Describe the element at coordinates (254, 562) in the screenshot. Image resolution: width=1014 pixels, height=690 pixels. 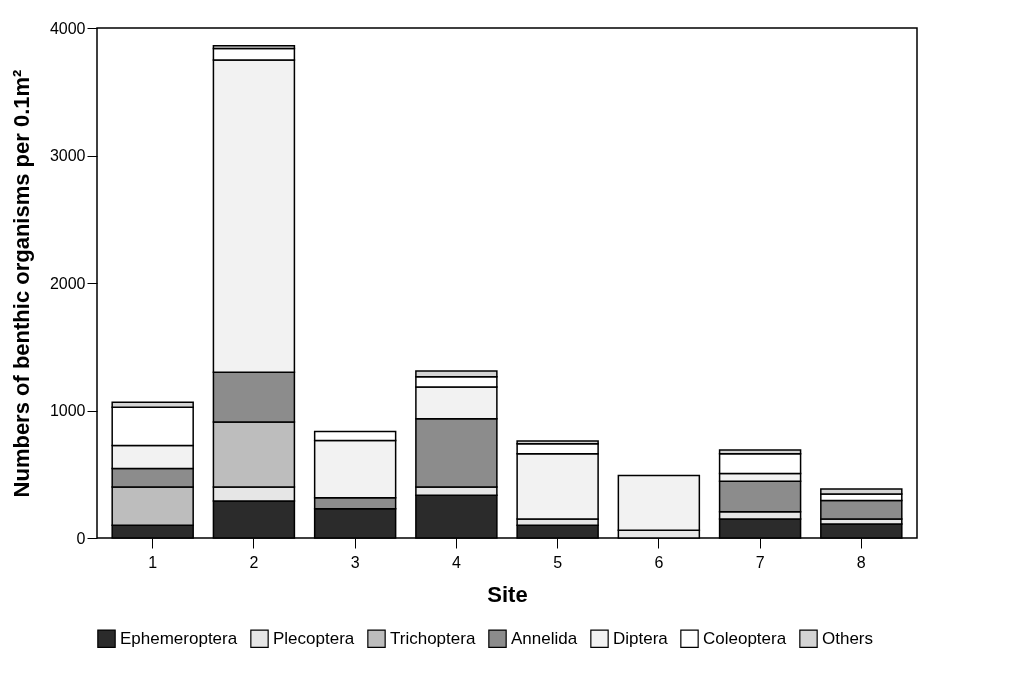
I see `x-tick-label: 2` at that location.